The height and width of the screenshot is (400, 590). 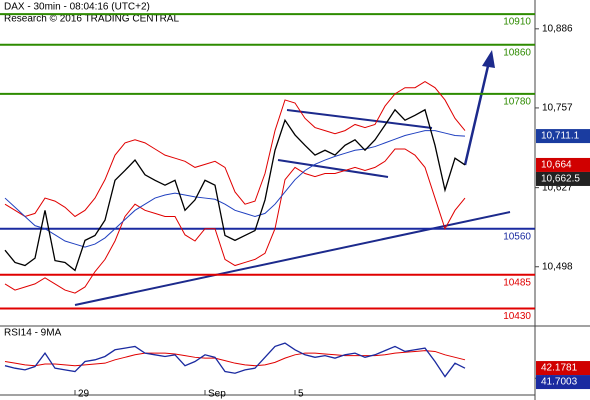 What do you see at coordinates (559, 368) in the screenshot?
I see `price-label: 42.1781` at bounding box center [559, 368].